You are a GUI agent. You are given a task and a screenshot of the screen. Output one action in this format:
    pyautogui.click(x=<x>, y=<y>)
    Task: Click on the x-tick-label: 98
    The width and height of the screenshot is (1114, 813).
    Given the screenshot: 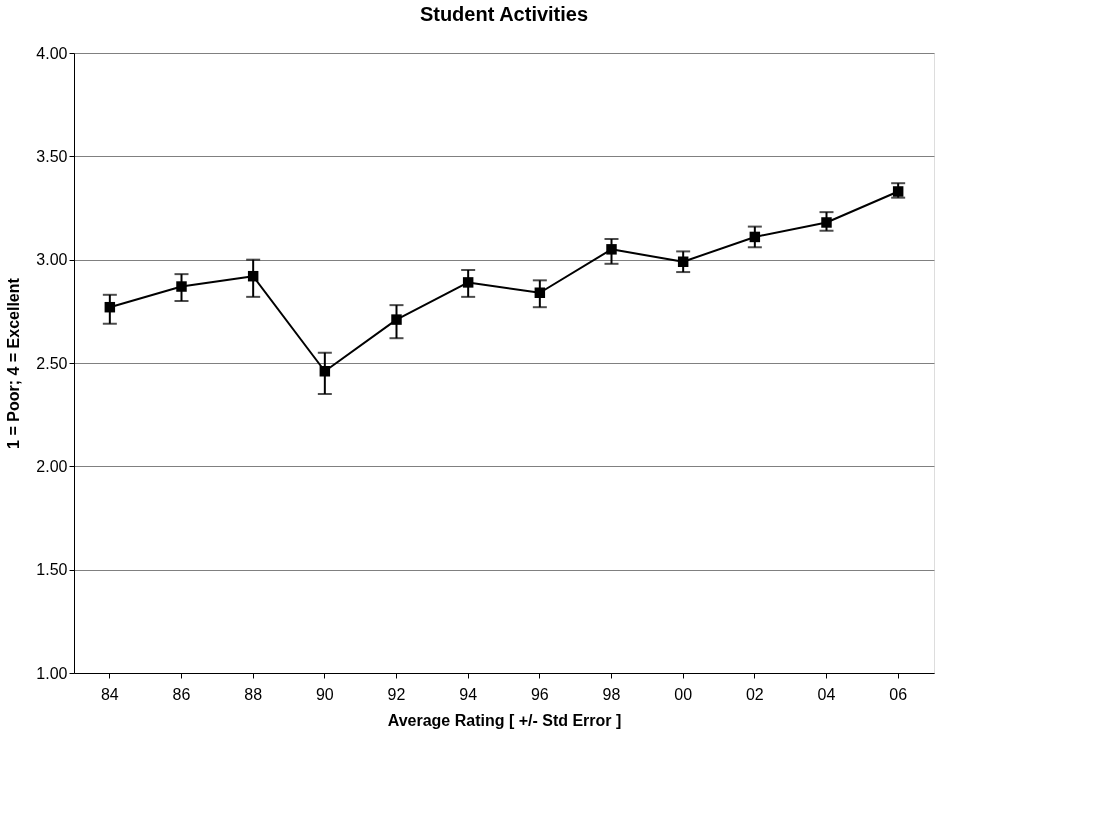 What is the action you would take?
    pyautogui.click(x=611, y=694)
    